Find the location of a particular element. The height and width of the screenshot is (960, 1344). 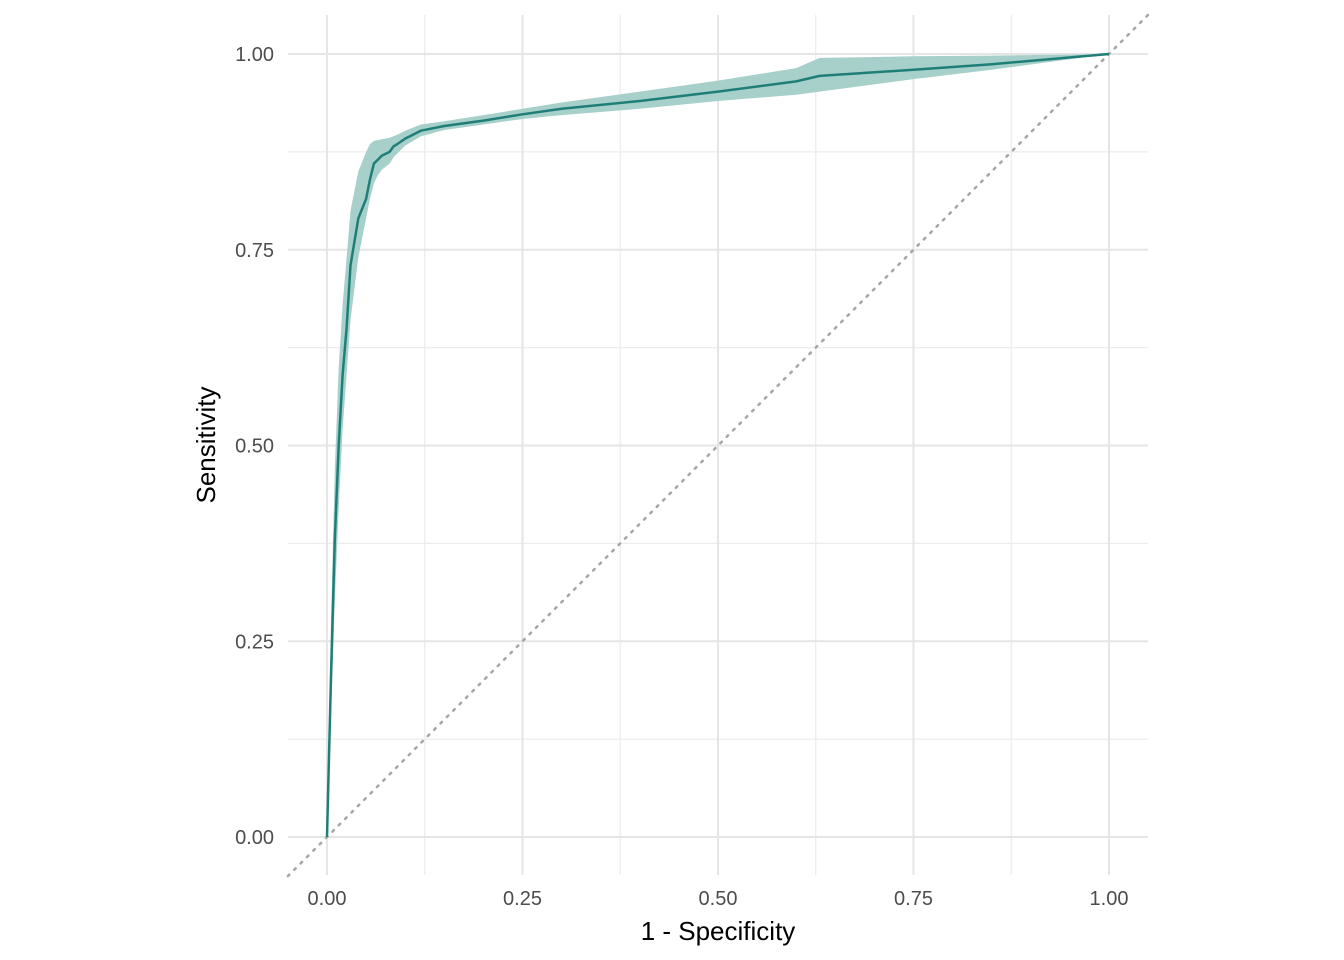

y-tick-label-2: 0.50 is located at coordinates (254, 447).